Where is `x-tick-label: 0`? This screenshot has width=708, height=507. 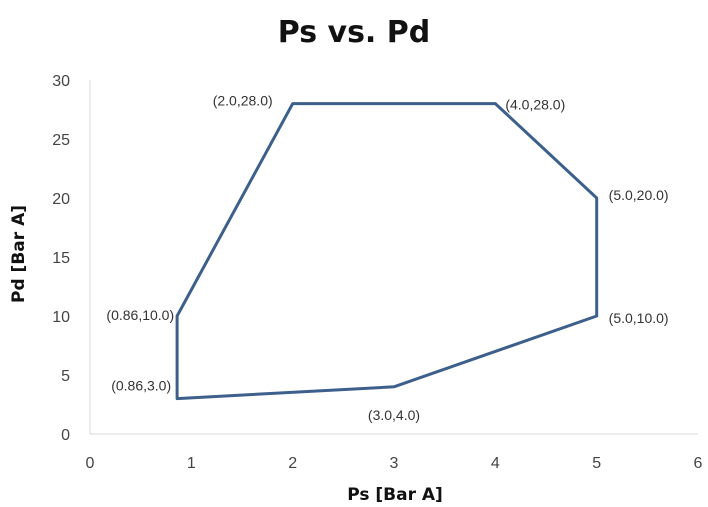
x-tick-label: 0 is located at coordinates (90, 463).